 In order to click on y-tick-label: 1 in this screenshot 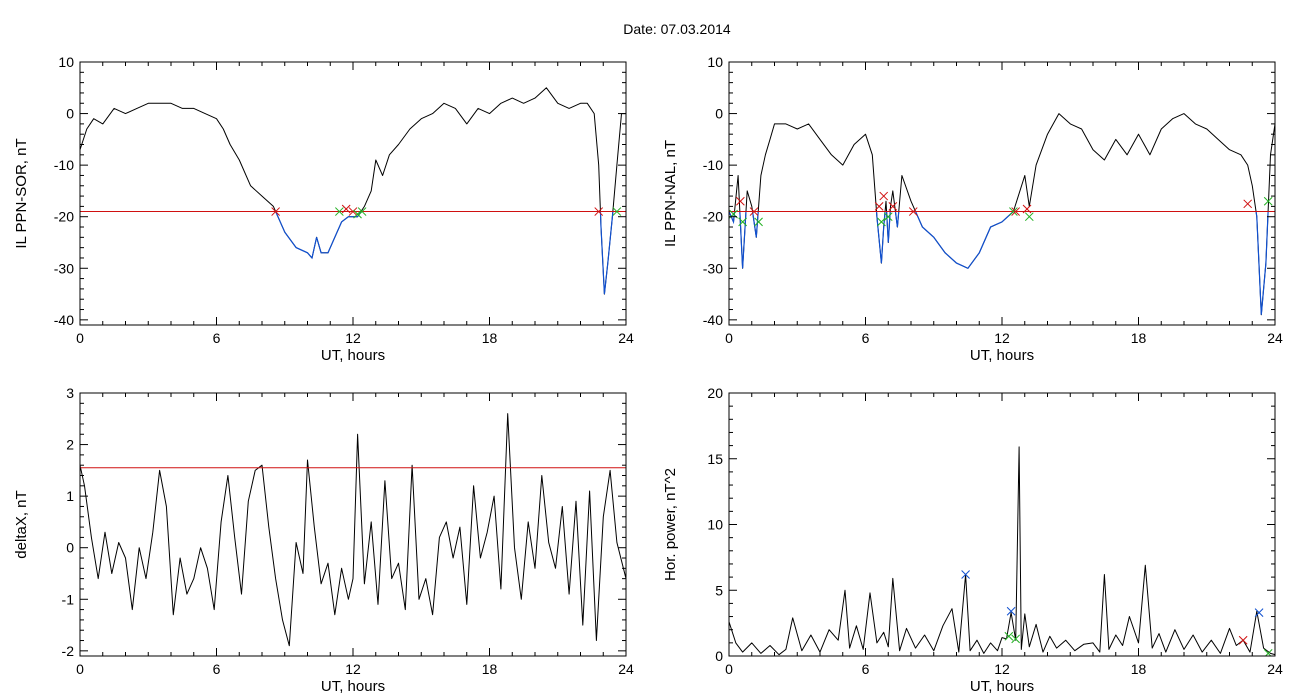, I will do `click(70, 496)`.